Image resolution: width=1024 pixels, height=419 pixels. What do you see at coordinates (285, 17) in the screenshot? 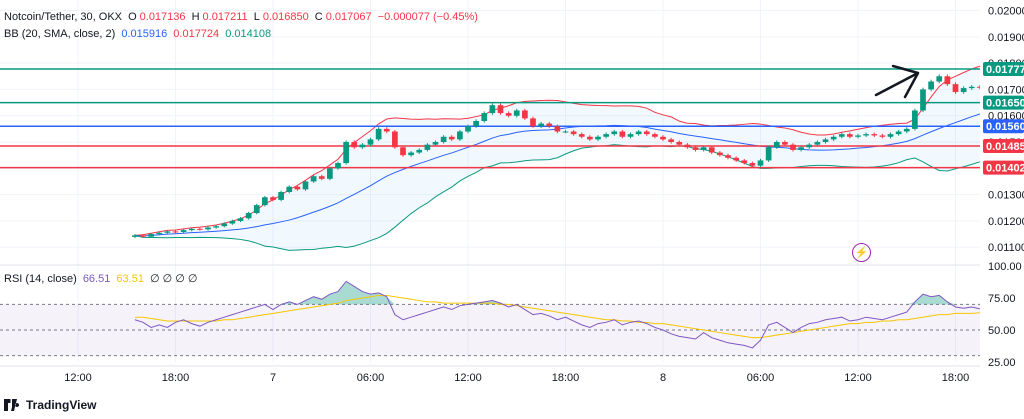
I see `low-value: 0.016850` at bounding box center [285, 17].